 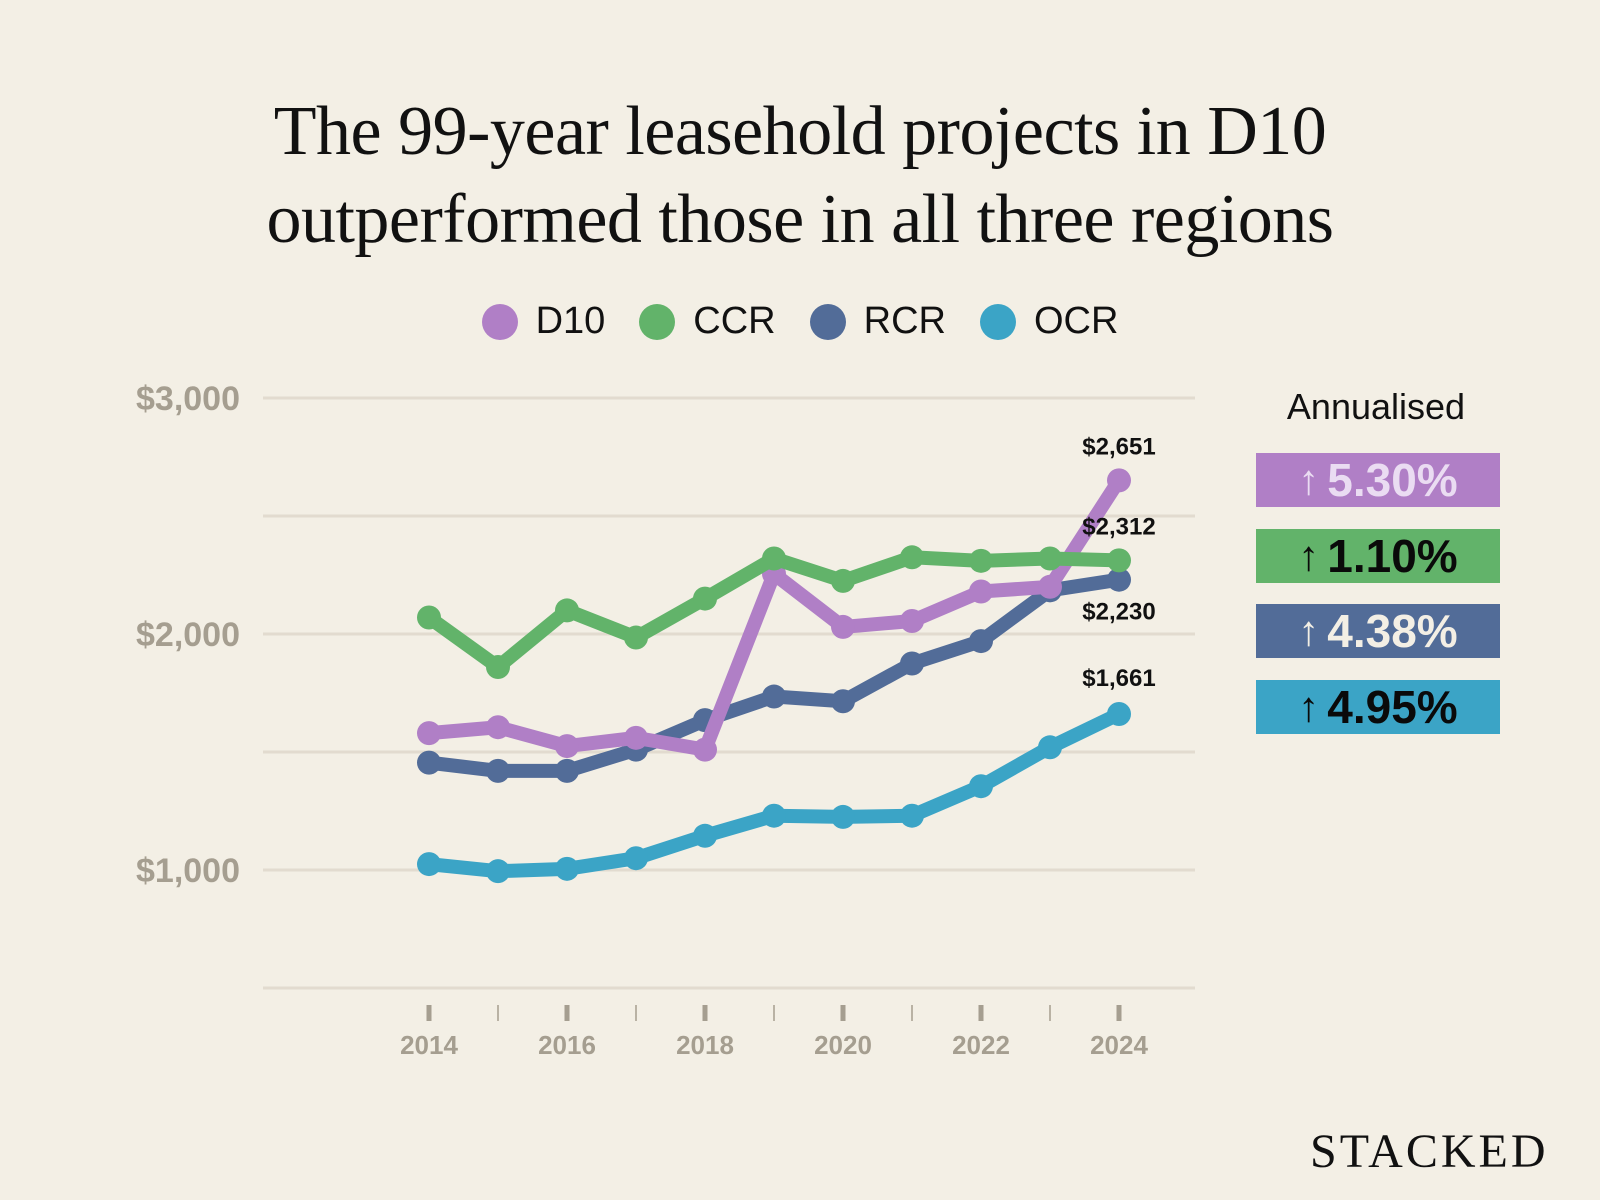 I want to click on legend-item-ocr: OCR, so click(x=1049, y=321).